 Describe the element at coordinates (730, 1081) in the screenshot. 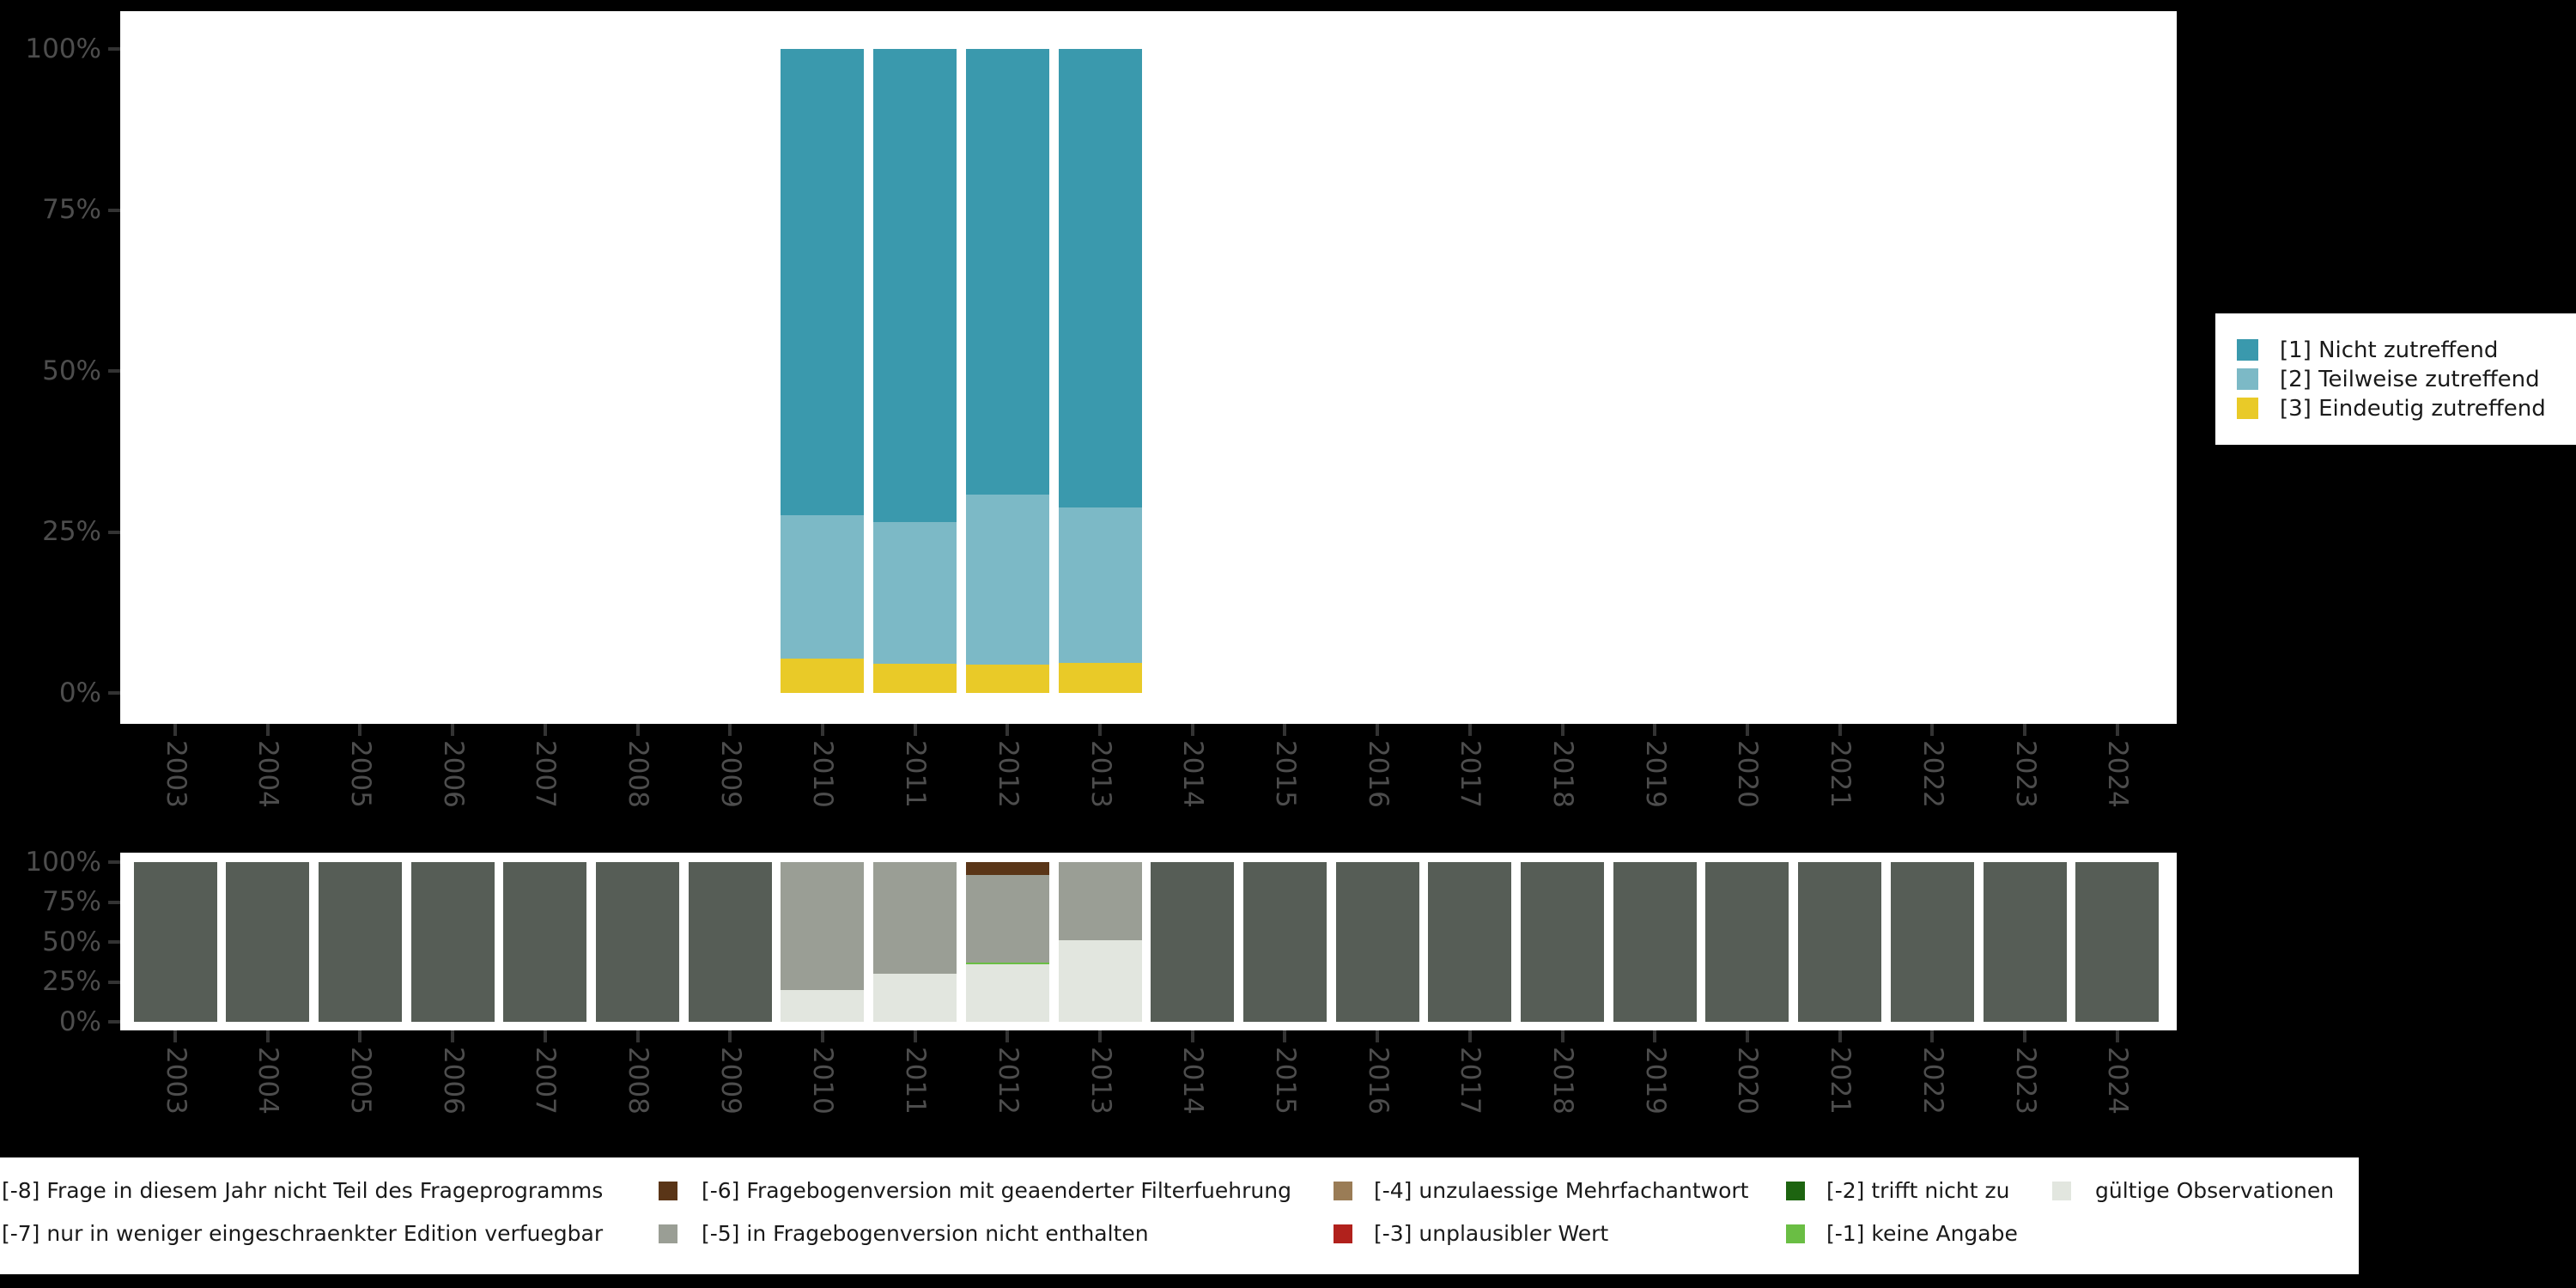

I see `missings-x-tick-label: 2009` at that location.